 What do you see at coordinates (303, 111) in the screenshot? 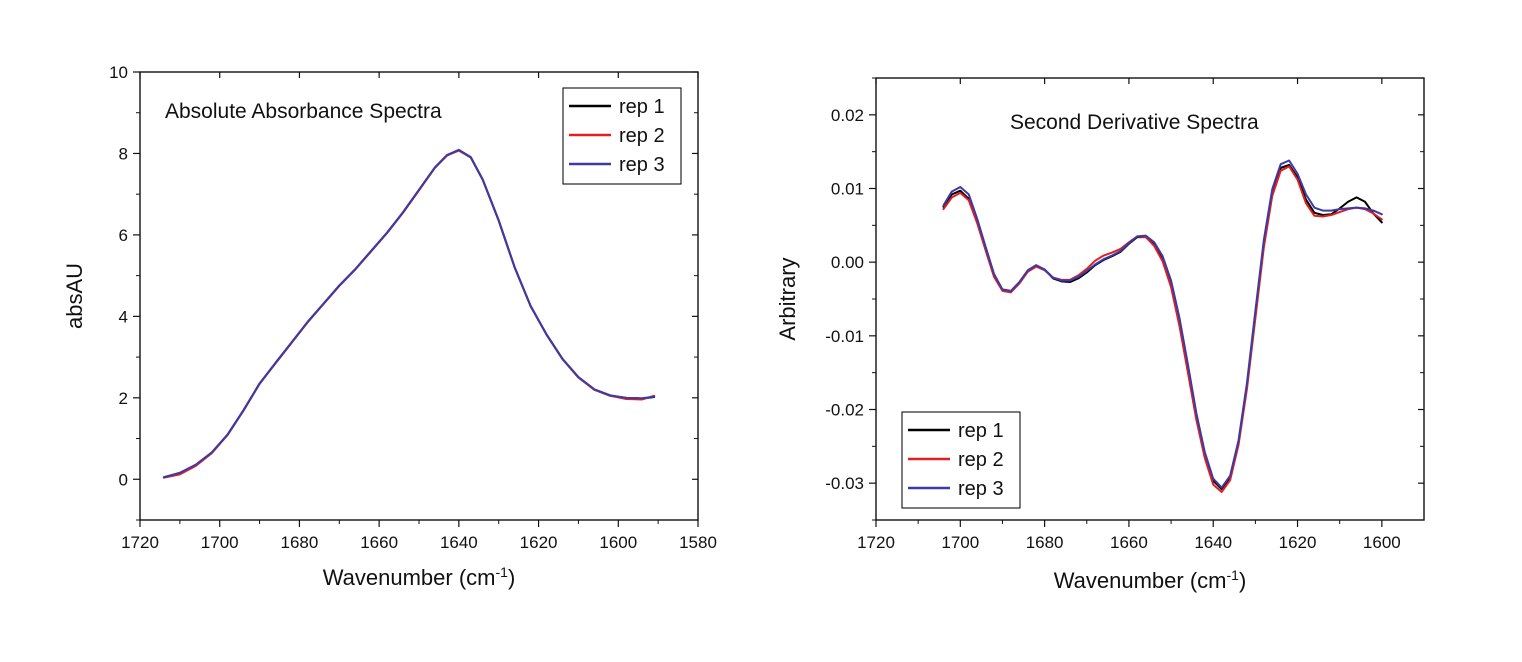
I see `chart-title: Absolute Absorbance Spectra` at bounding box center [303, 111].